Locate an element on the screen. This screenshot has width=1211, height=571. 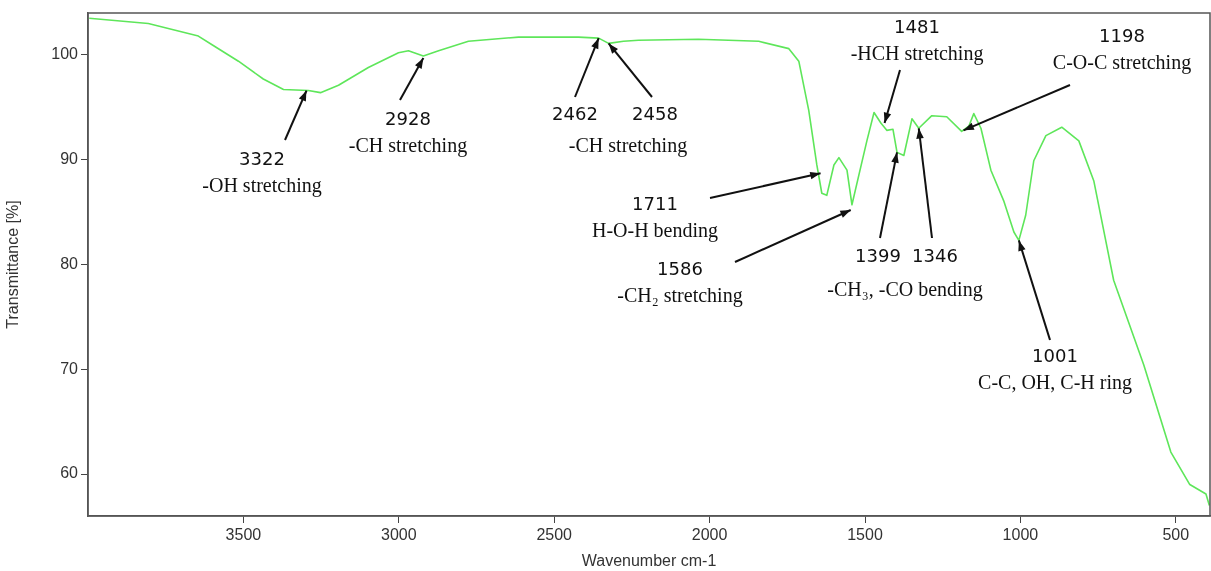
annotation: 1586 -CH₂ stretching is located at coordinates (680, 282).